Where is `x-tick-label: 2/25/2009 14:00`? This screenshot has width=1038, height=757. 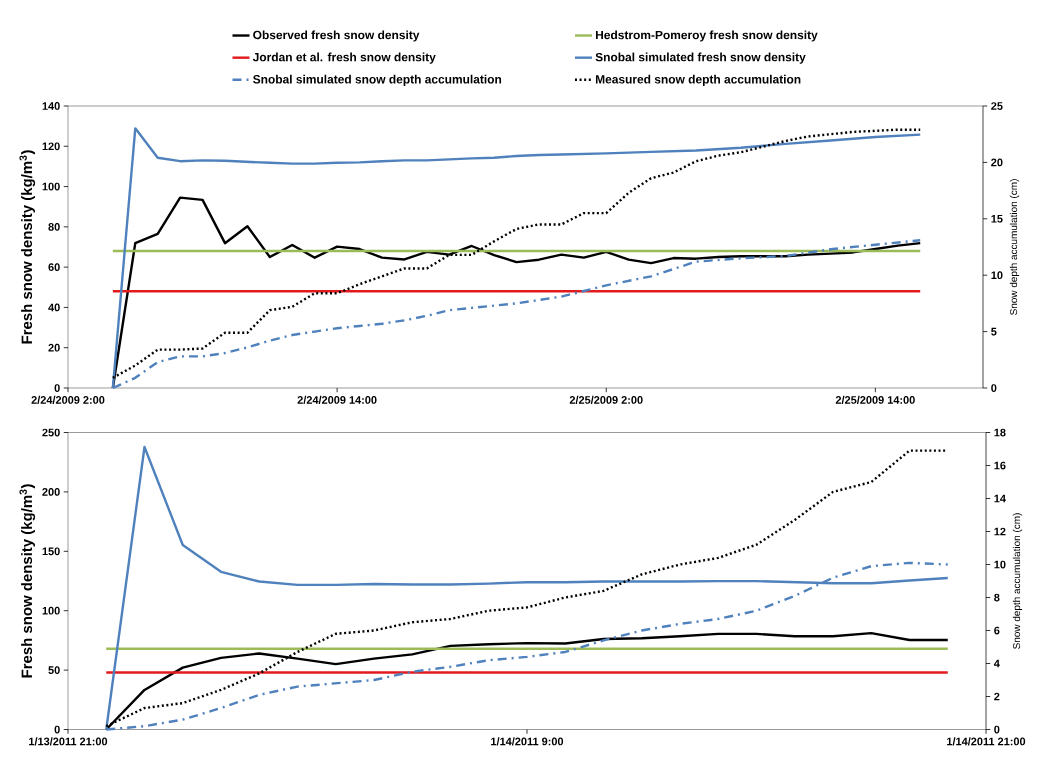
x-tick-label: 2/25/2009 14:00 is located at coordinates (875, 399).